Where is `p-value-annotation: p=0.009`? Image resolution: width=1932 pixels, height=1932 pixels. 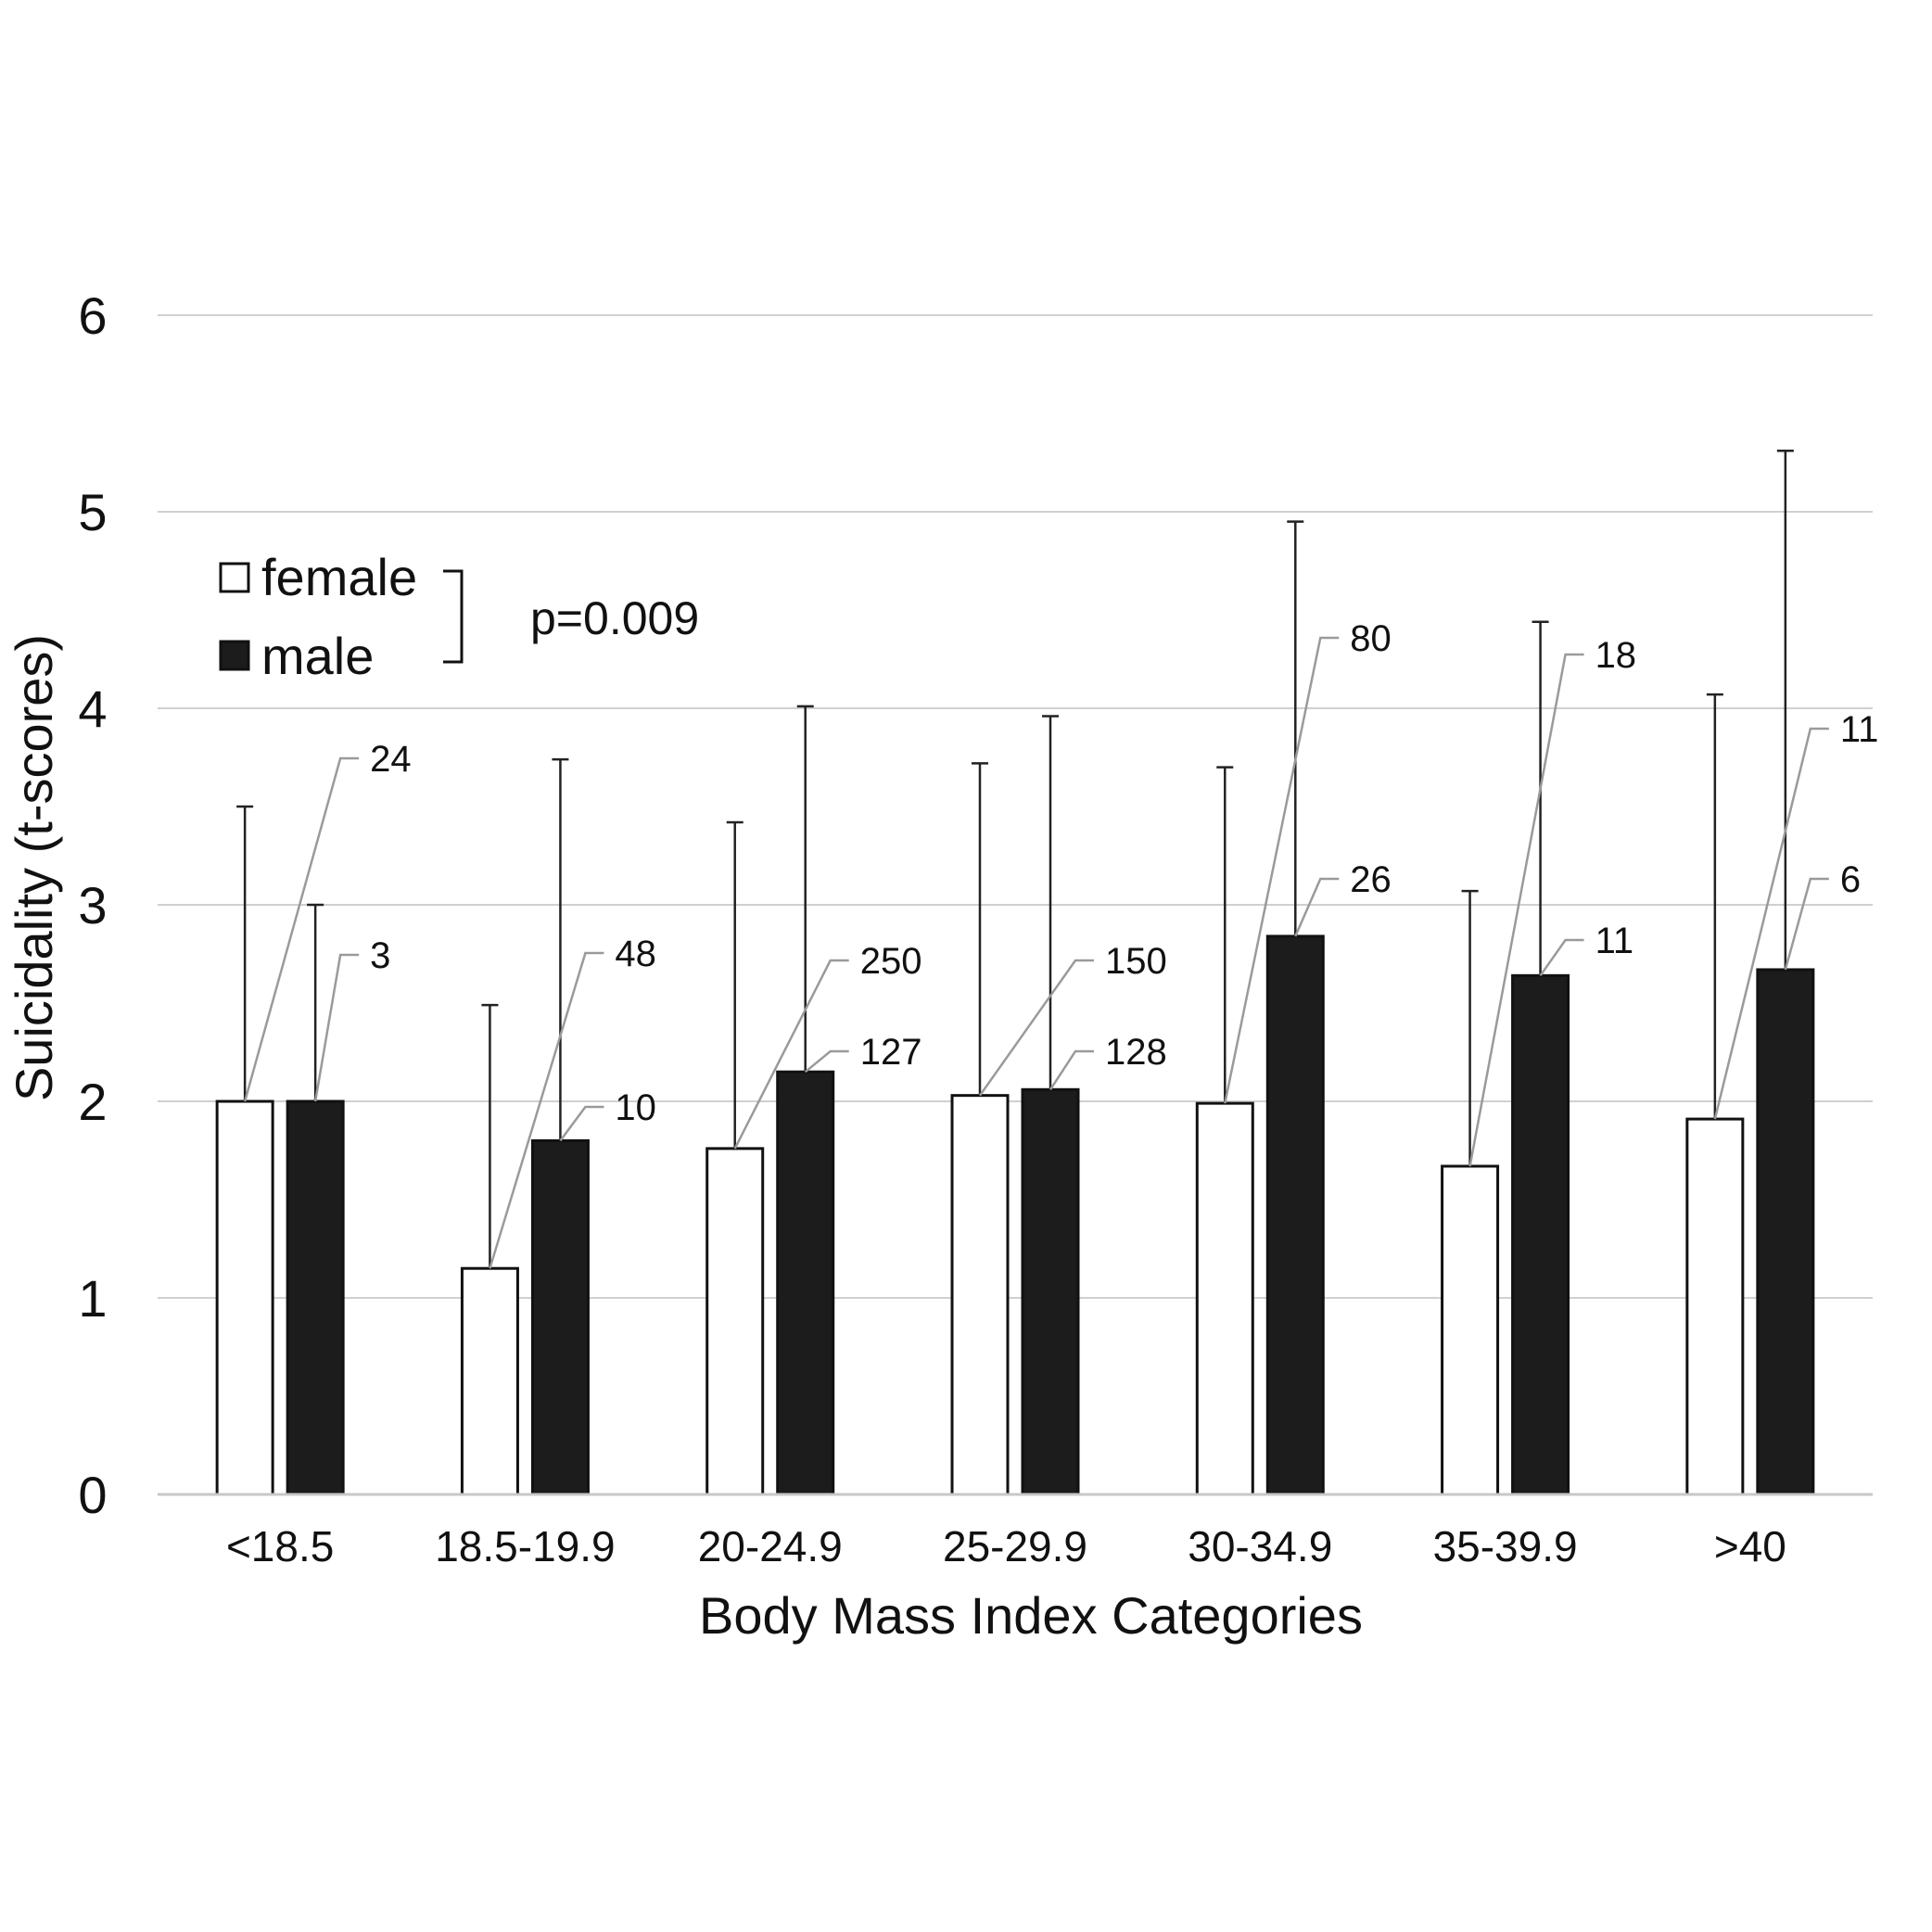
p-value-annotation: p=0.009 is located at coordinates (614, 618).